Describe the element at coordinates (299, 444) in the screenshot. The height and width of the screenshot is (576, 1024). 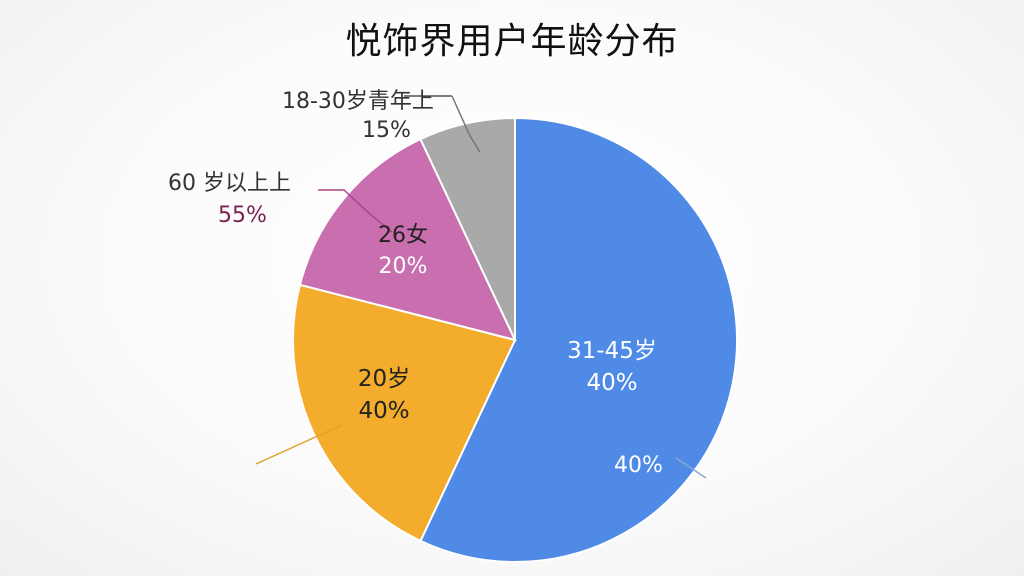
I see `leader-line-orange` at that location.